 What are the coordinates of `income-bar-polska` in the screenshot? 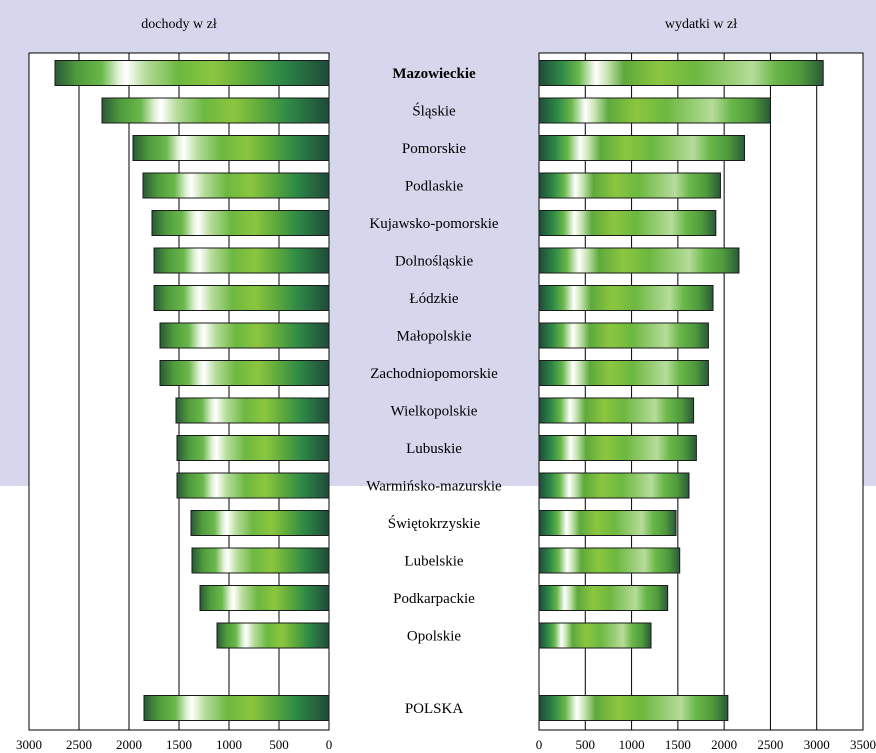 It's located at (236, 708).